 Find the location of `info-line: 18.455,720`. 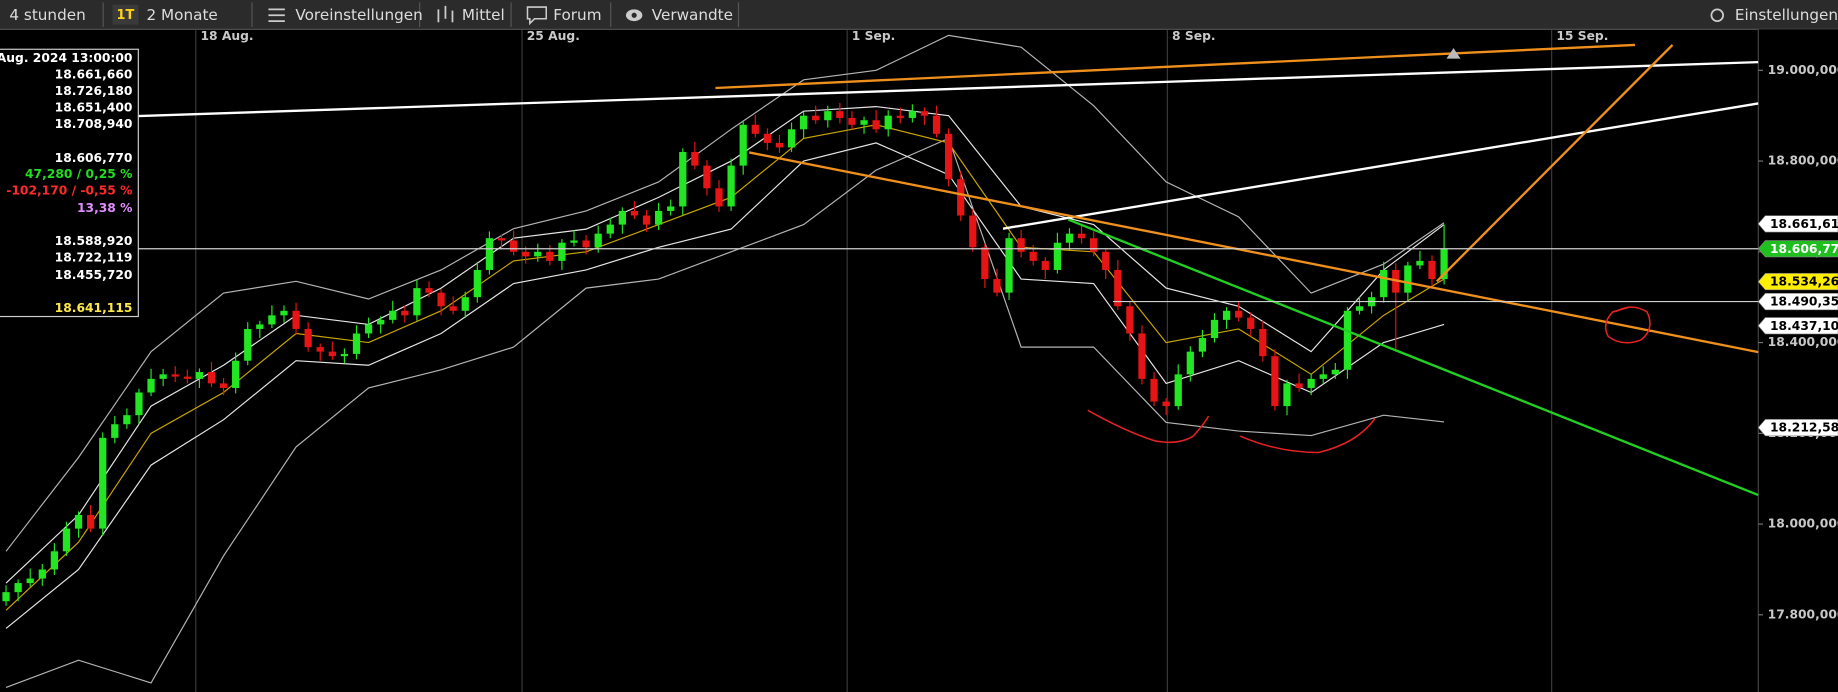

info-line: 18.455,720 is located at coordinates (94, 275).